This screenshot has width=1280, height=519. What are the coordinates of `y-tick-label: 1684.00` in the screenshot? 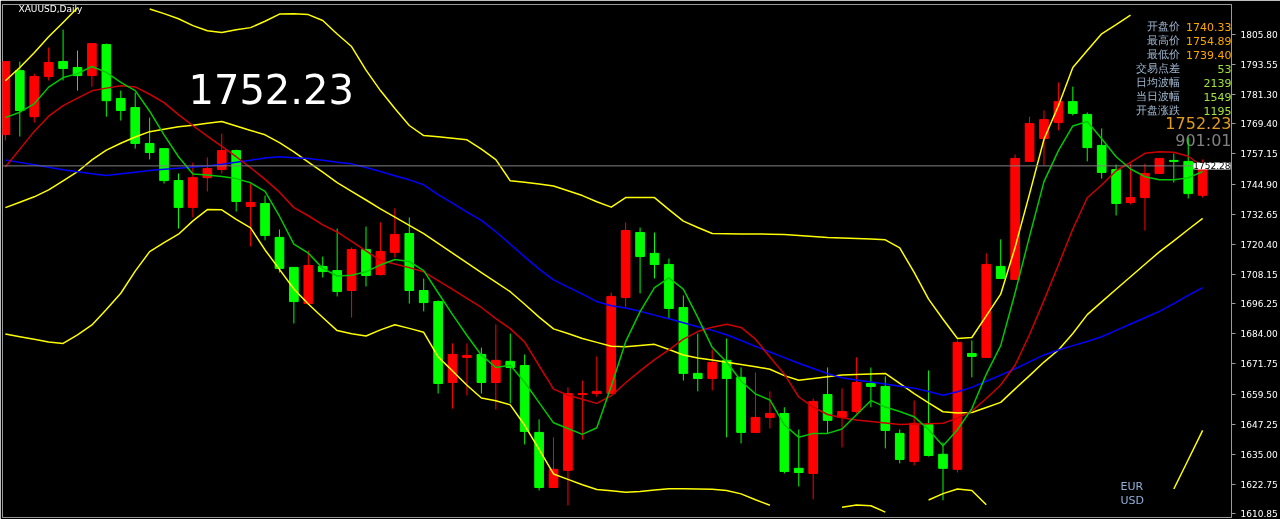 It's located at (1259, 334).